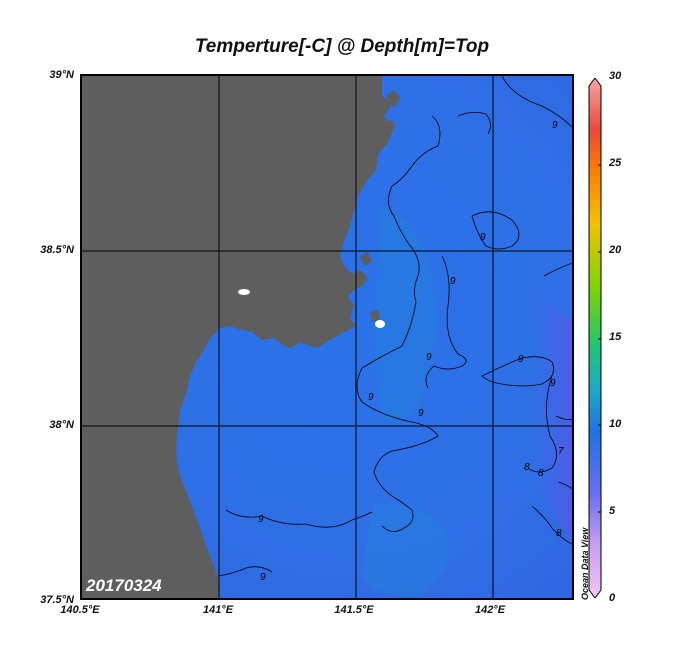 Image resolution: width=684 pixels, height=660 pixels. What do you see at coordinates (547, 408) in the screenshot?
I see `cold-water-patch` at bounding box center [547, 408].